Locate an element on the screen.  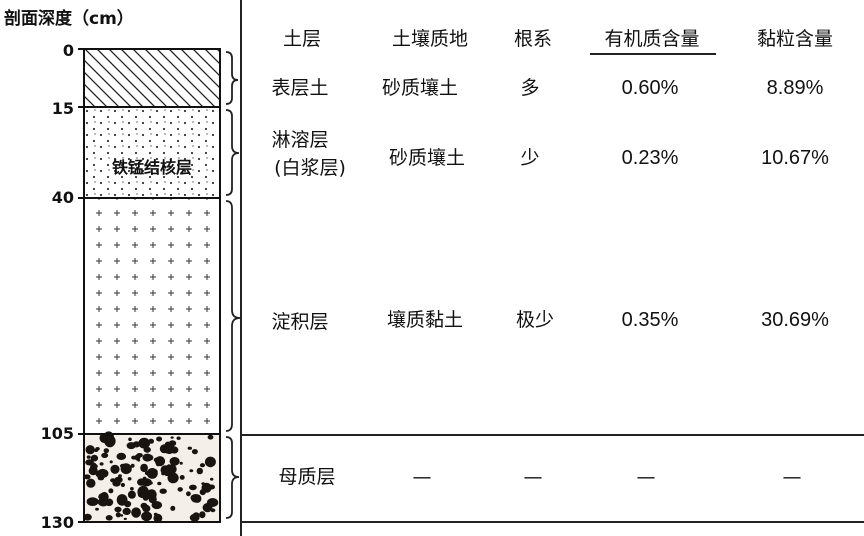
table-left-border is located at coordinates (241, 268).